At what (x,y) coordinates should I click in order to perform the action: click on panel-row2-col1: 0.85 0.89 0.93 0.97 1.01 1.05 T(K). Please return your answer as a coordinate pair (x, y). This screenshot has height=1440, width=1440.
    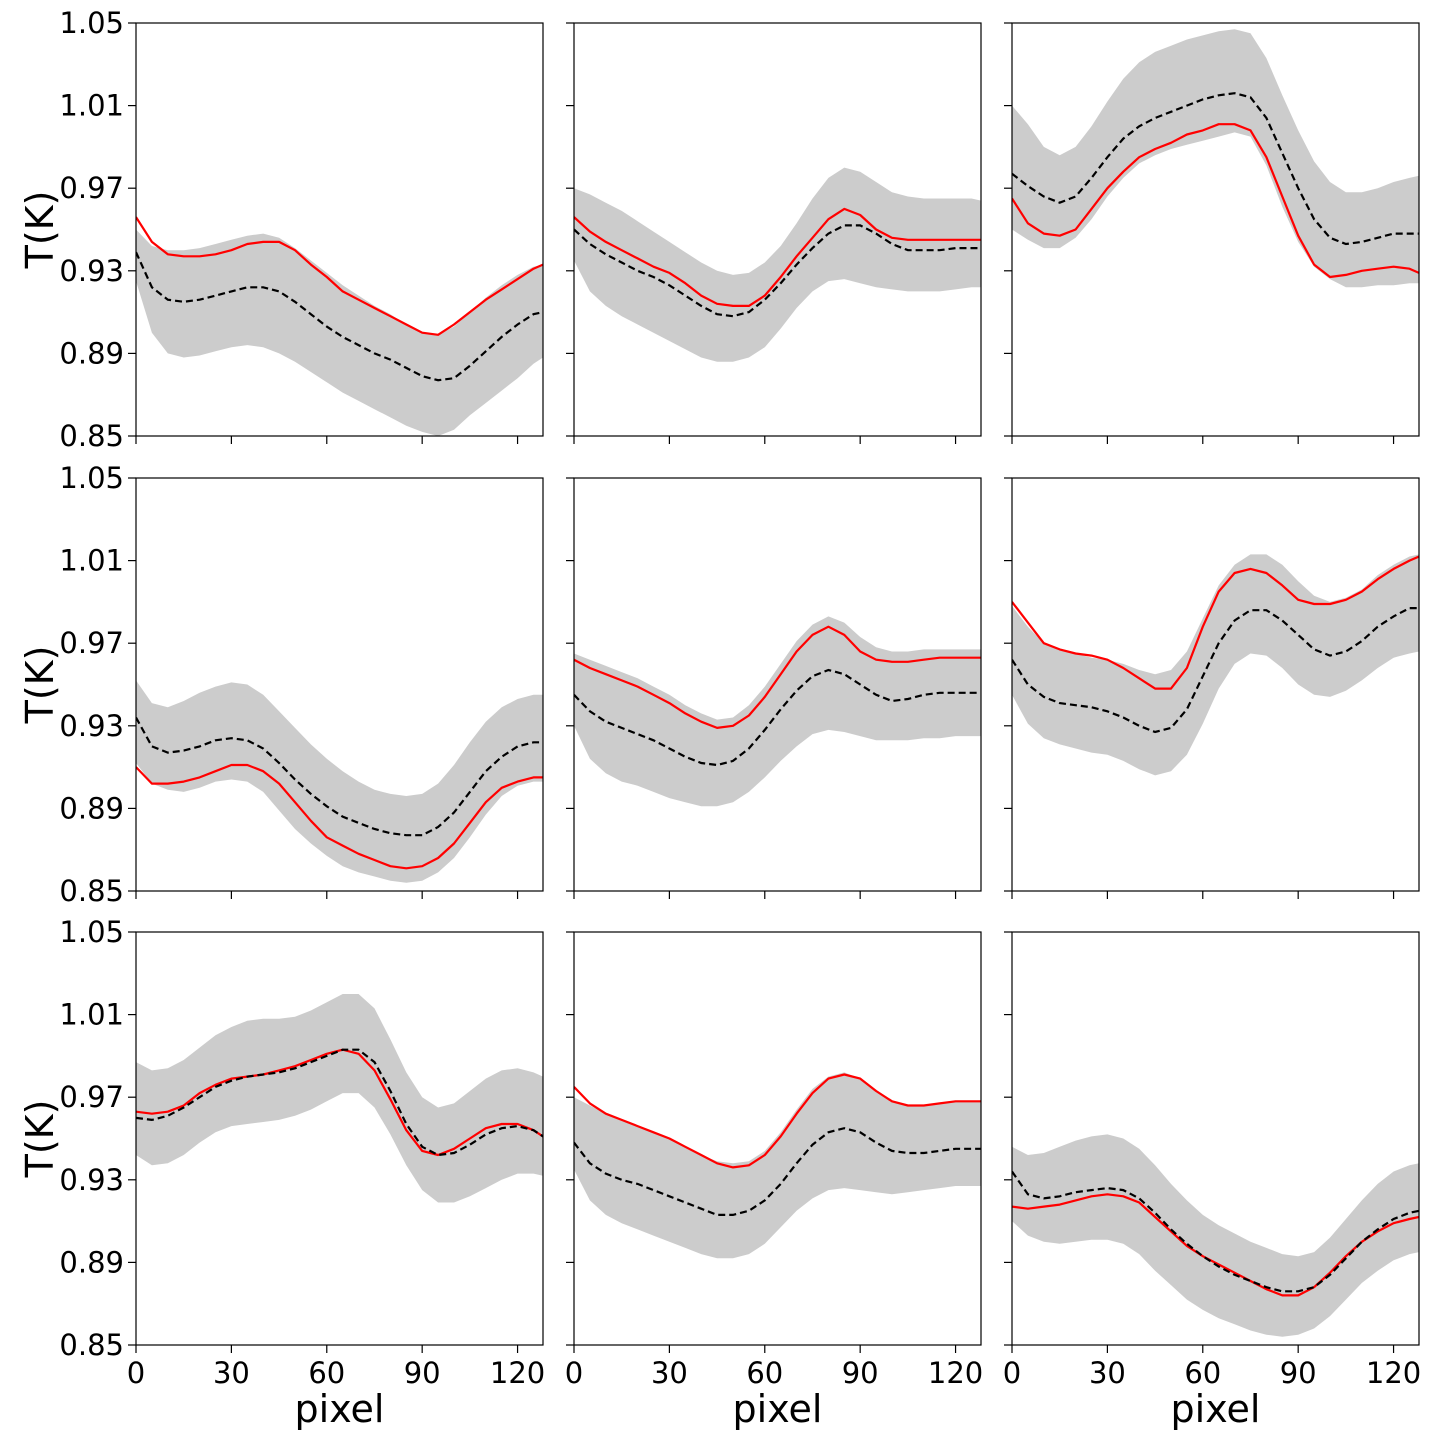
    Looking at the image, I should click on (281, 684).